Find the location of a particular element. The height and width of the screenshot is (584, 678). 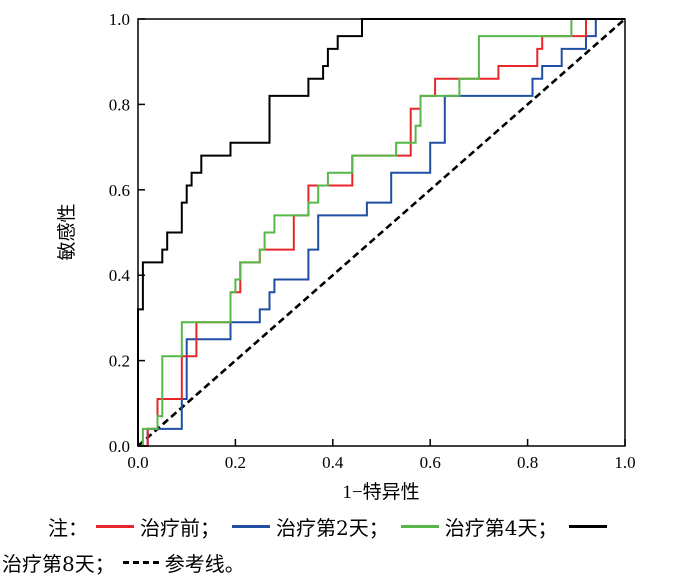

legend-swatch-day8 is located at coordinates (588, 526).